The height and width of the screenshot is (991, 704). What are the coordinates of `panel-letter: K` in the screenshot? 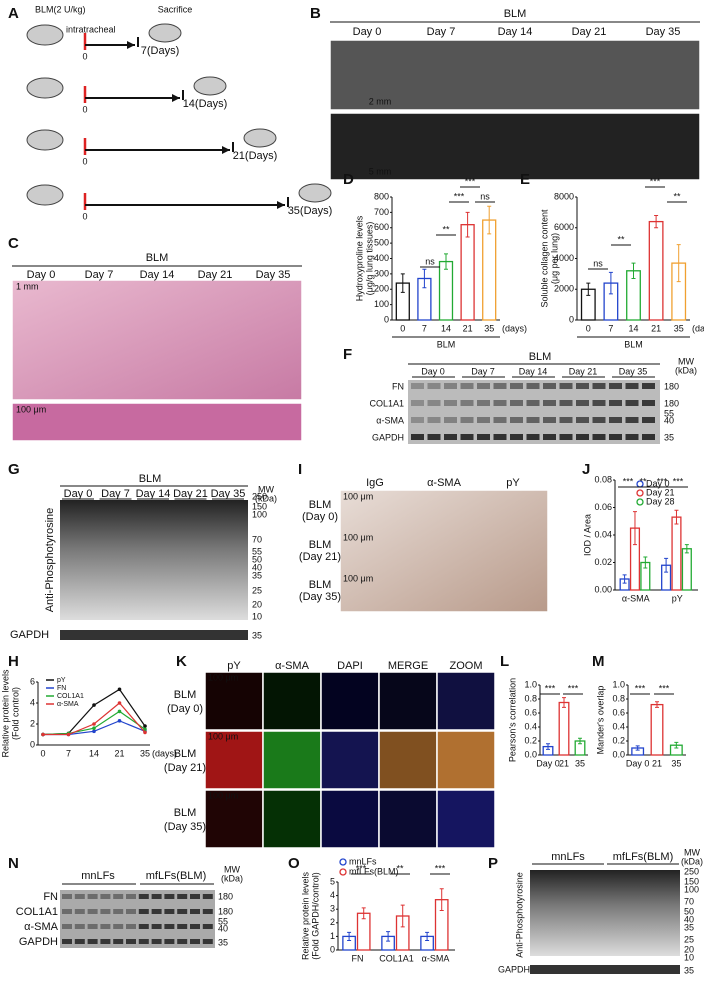 It's located at (181, 661).